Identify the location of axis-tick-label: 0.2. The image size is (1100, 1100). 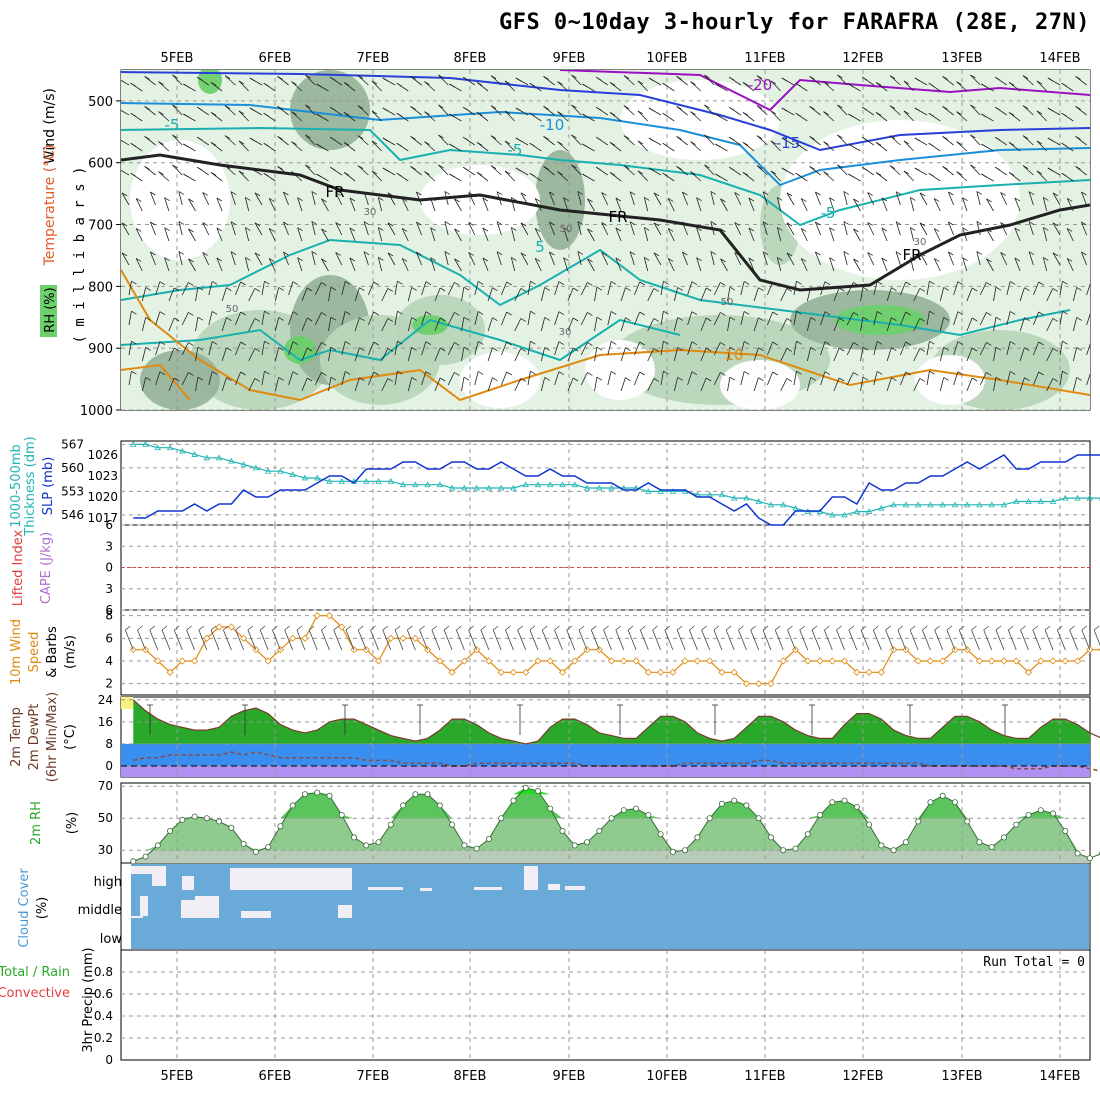
(103, 1038).